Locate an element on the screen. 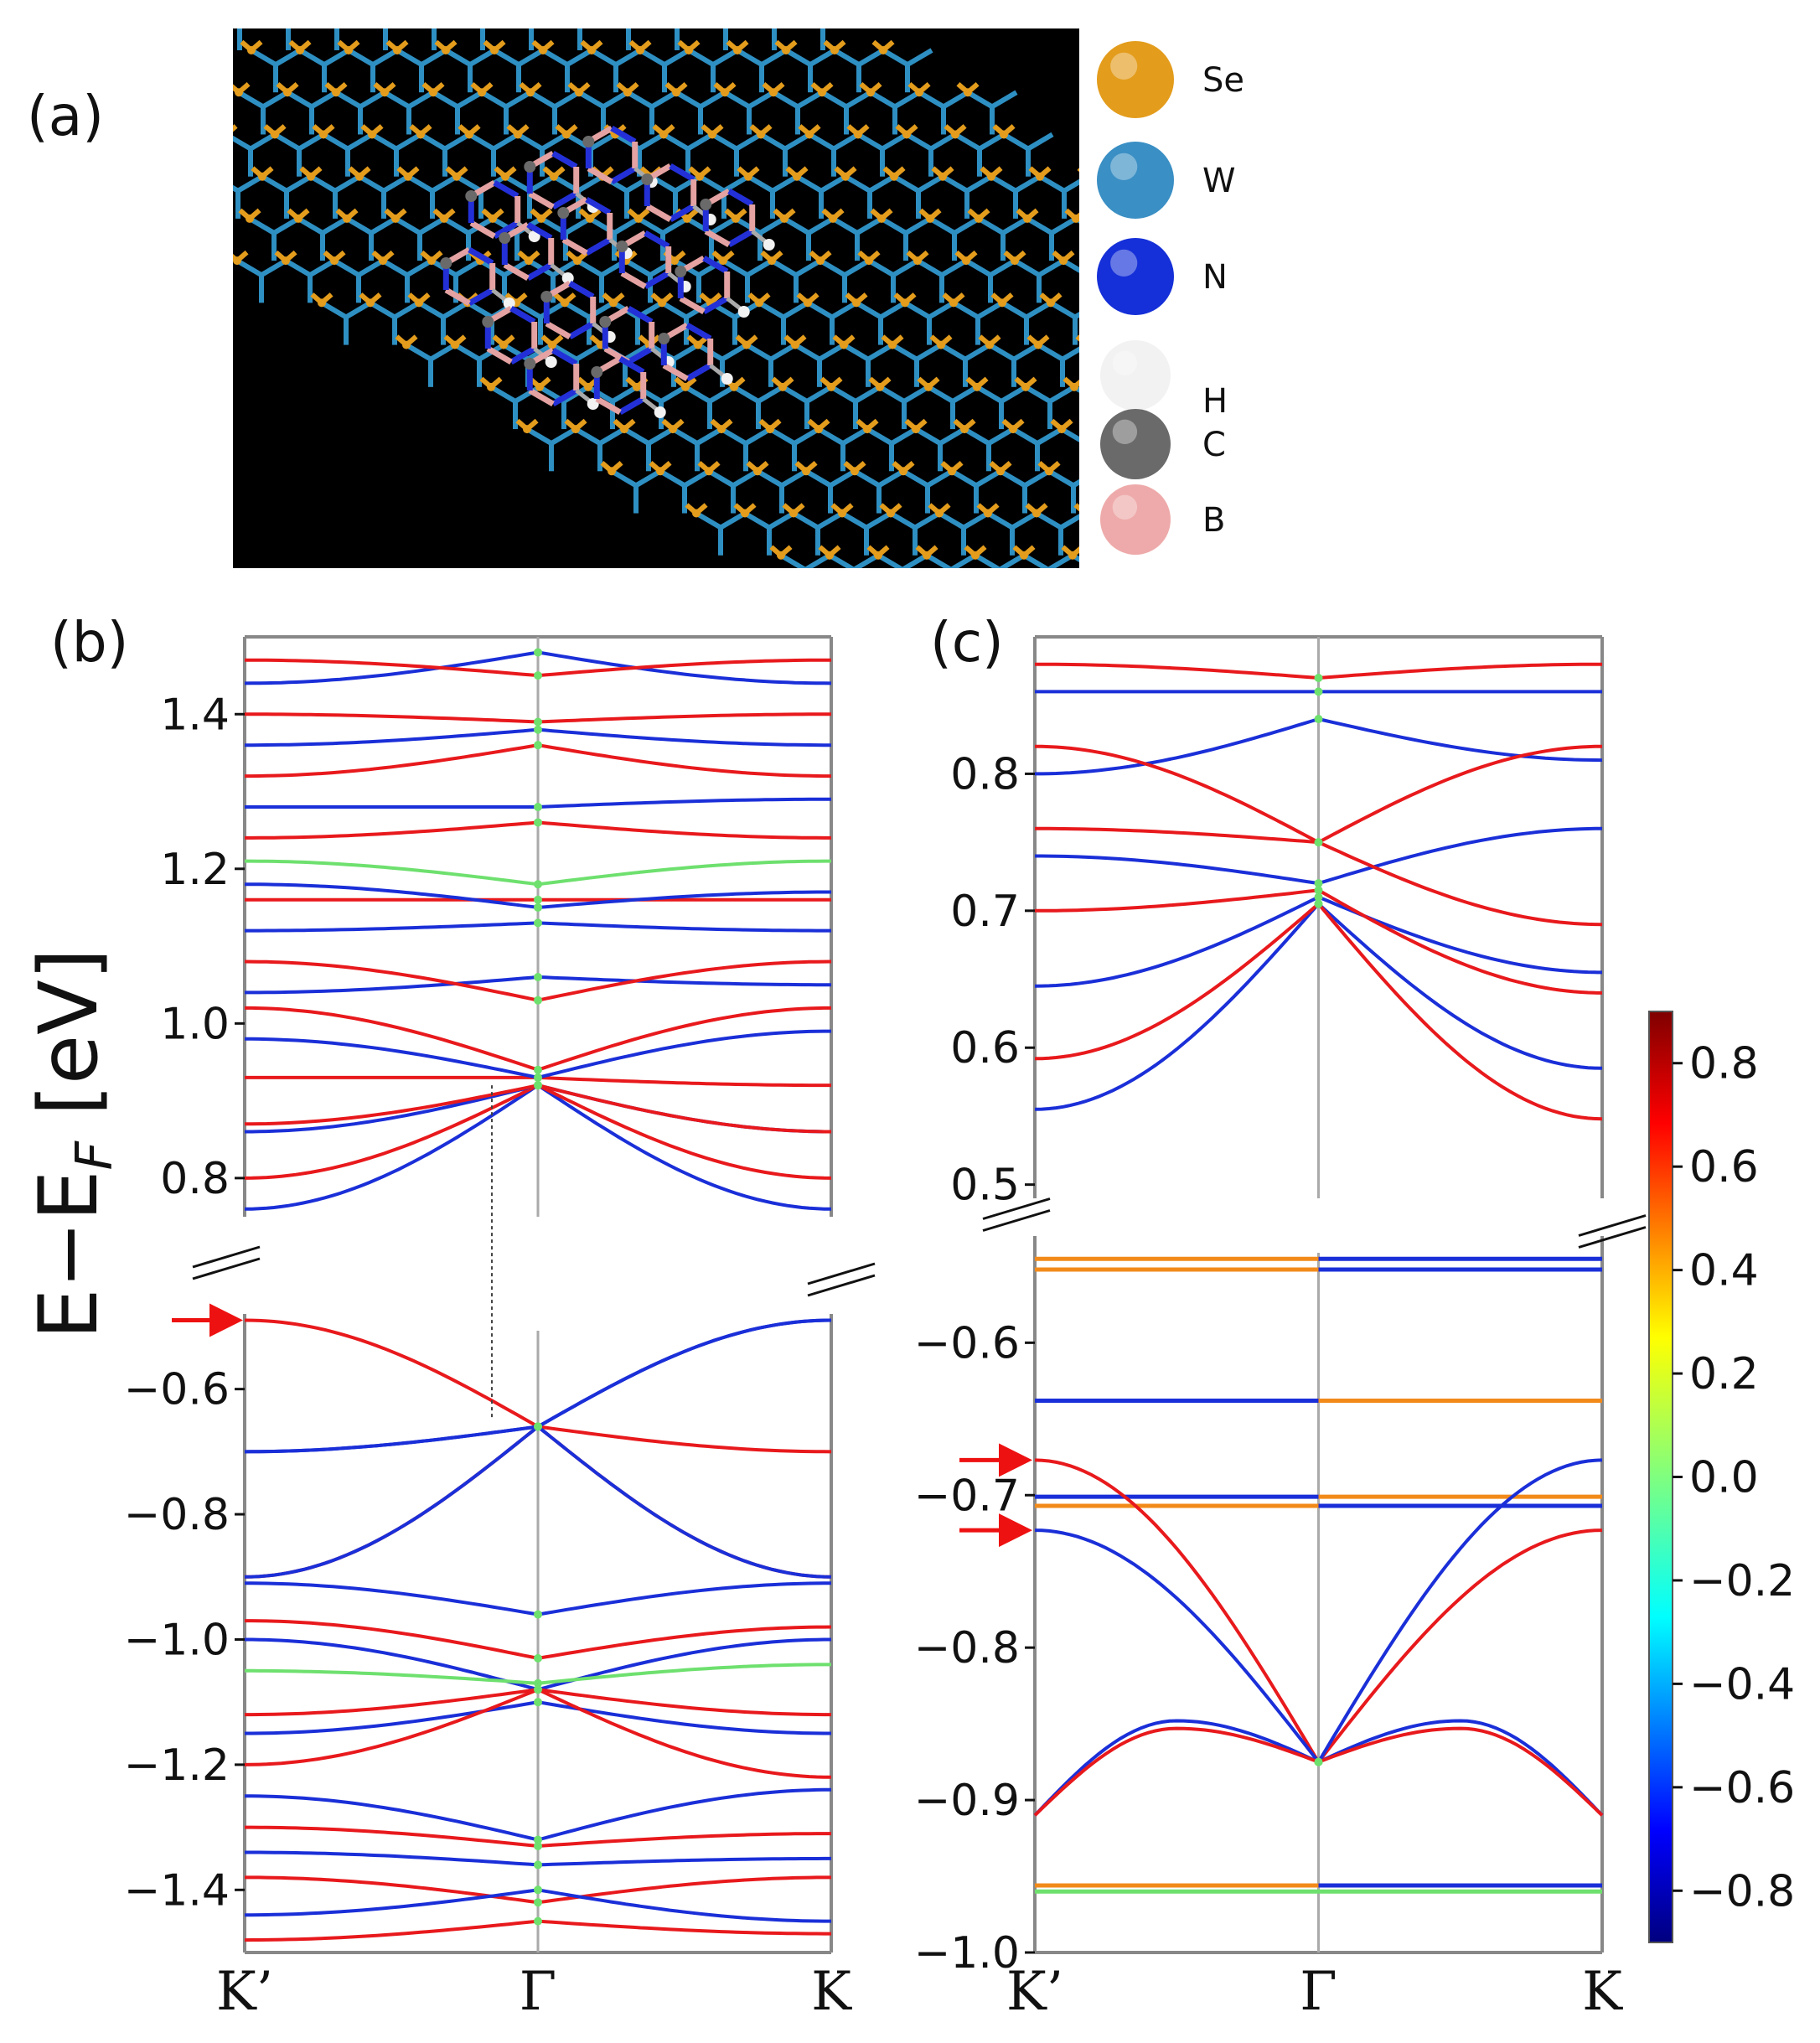 This screenshot has height=2043, width=1820. atom-label-Se: Se is located at coordinates (1223, 80).